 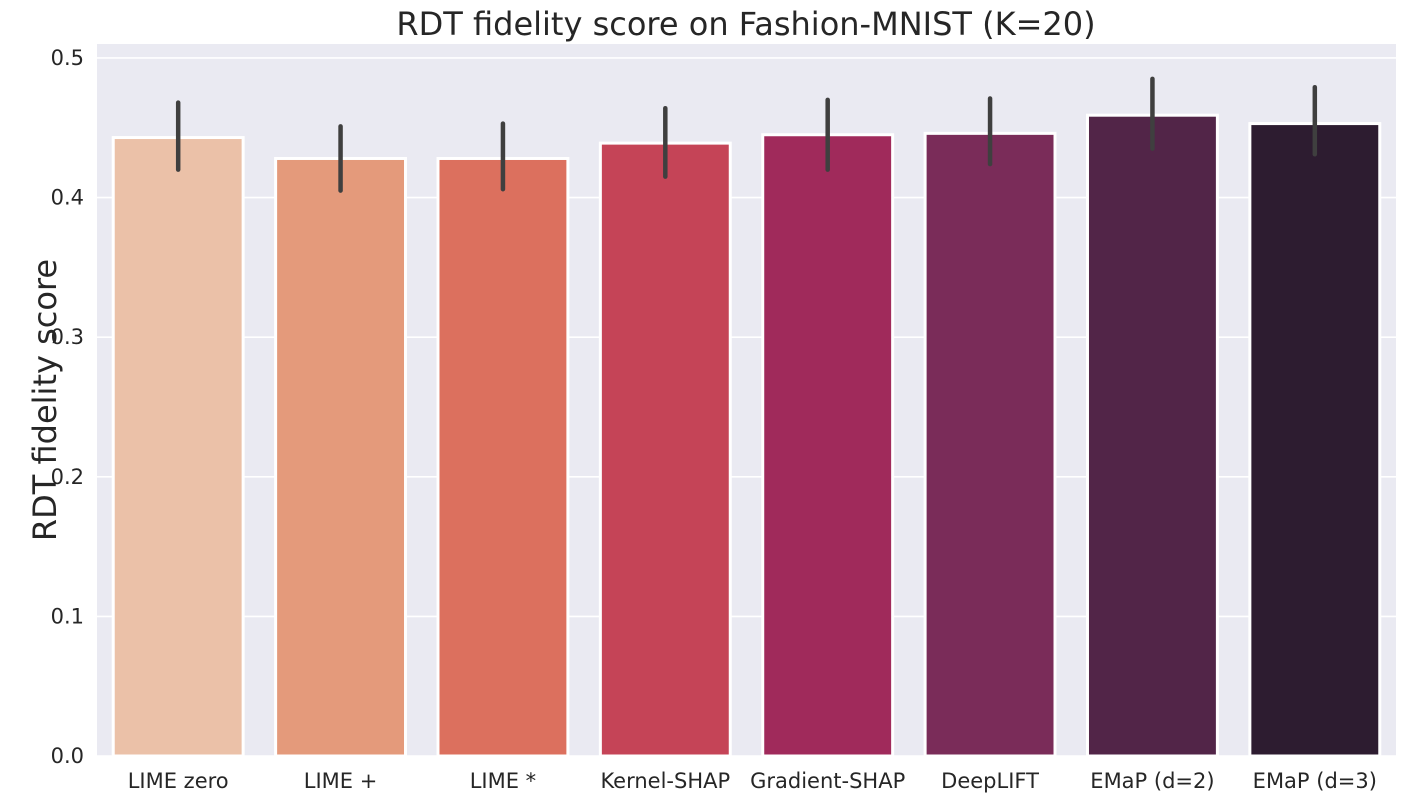 What do you see at coordinates (67, 616) in the screenshot?
I see `y-tick-label: 0.1` at bounding box center [67, 616].